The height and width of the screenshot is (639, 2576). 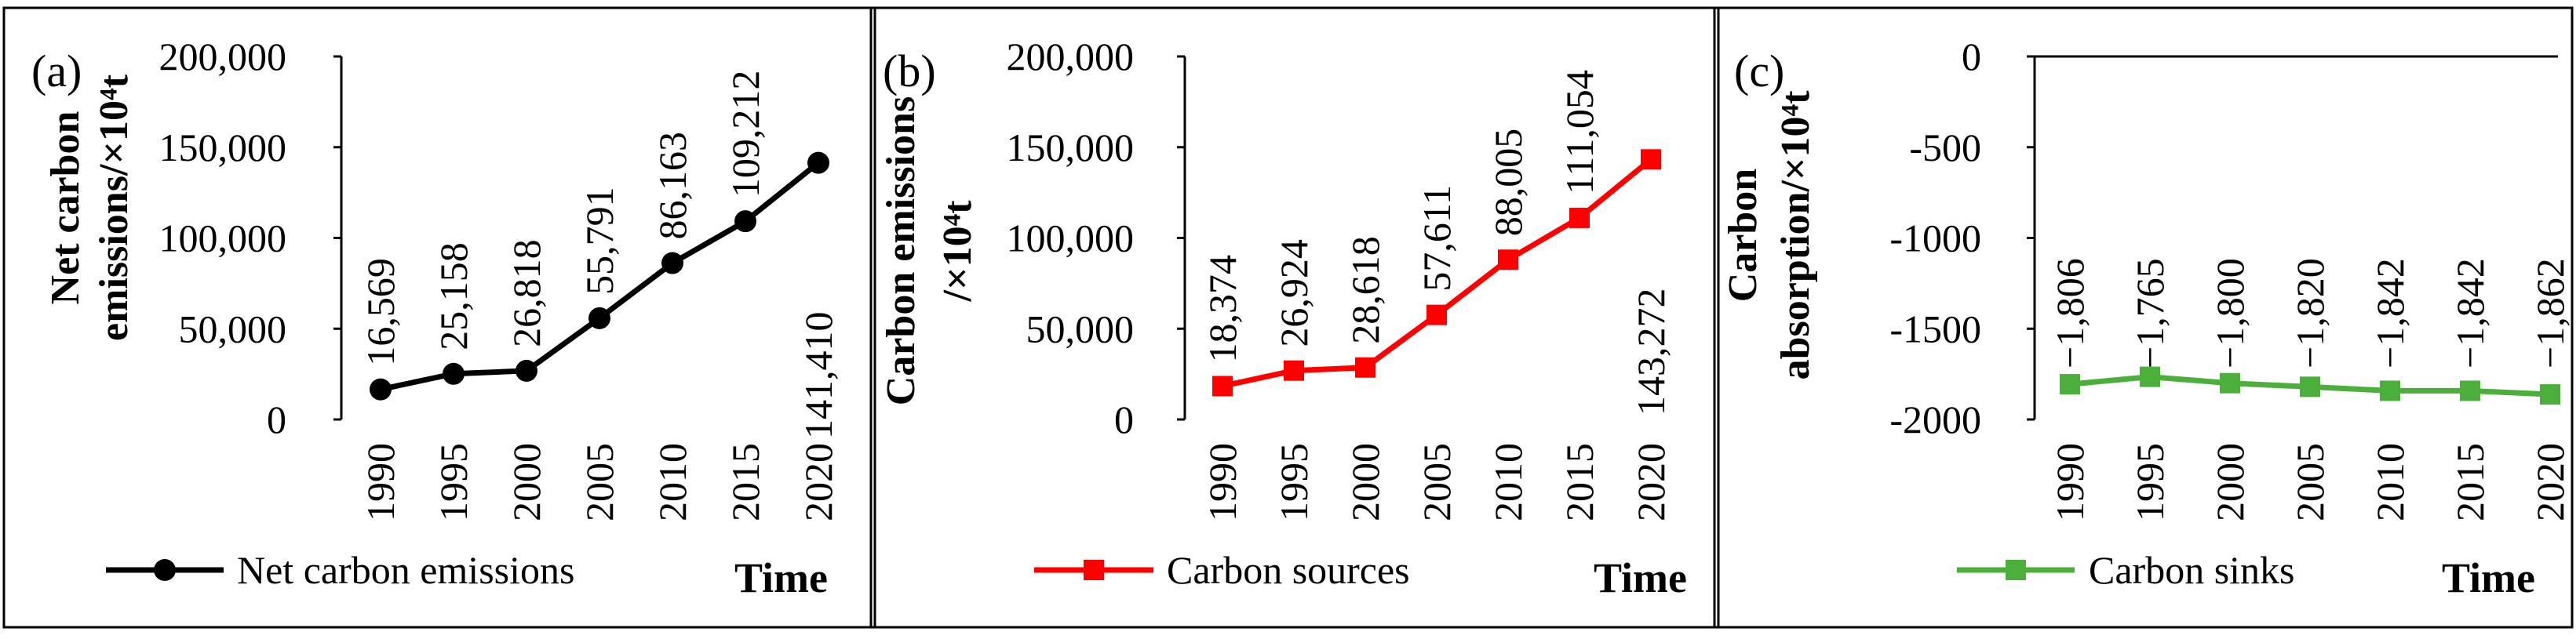 What do you see at coordinates (2550, 313) in the screenshot?
I see `data-label: −1,862` at bounding box center [2550, 313].